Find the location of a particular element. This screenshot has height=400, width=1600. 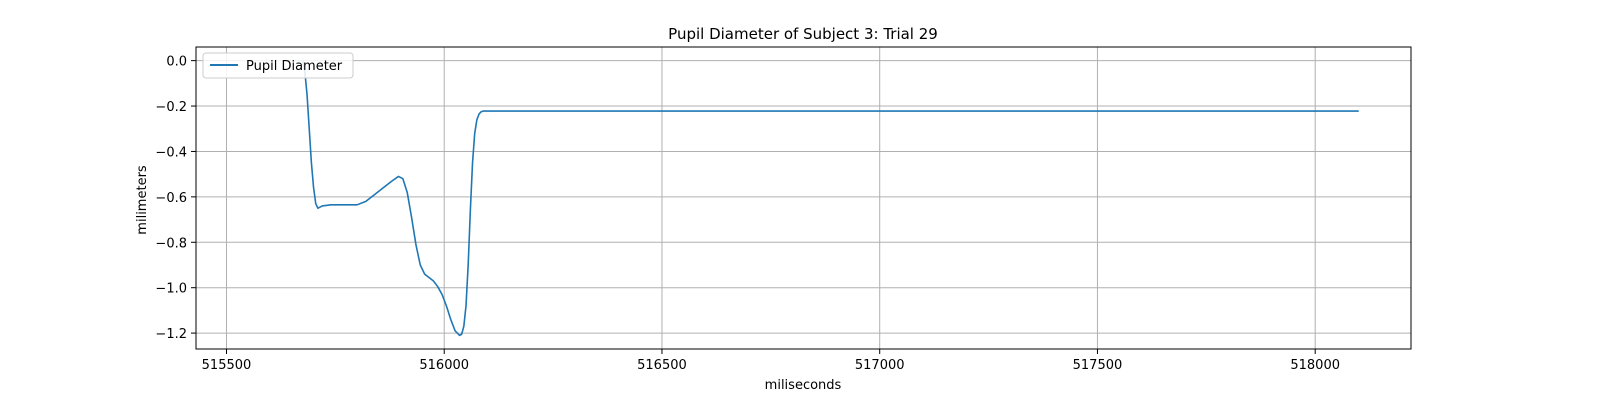

x-axis: 515500 516000 516500 517000 517500 518000 is located at coordinates (771, 361).